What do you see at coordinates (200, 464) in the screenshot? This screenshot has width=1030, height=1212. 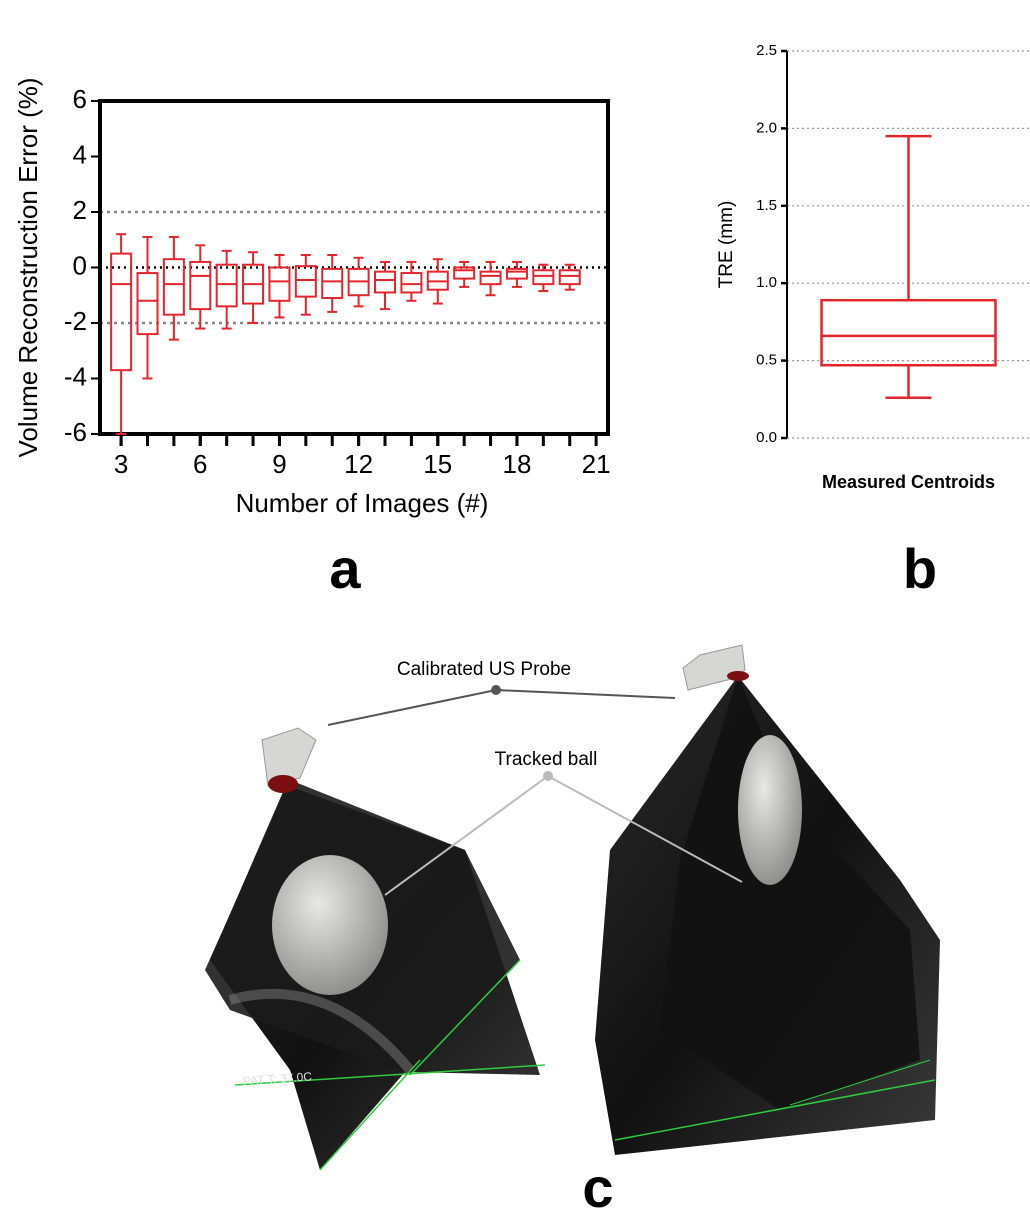 I see `x-tick-label: 6` at bounding box center [200, 464].